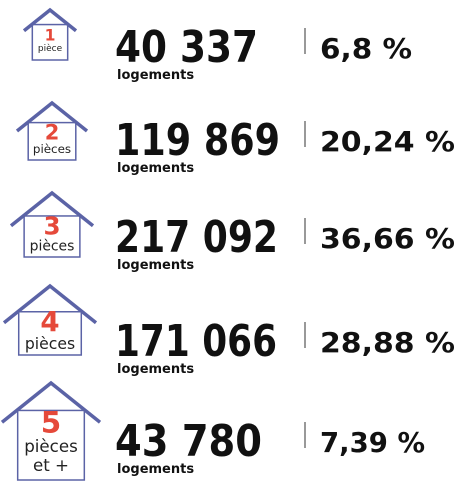  I want to click on count: 40 337, so click(186, 47).